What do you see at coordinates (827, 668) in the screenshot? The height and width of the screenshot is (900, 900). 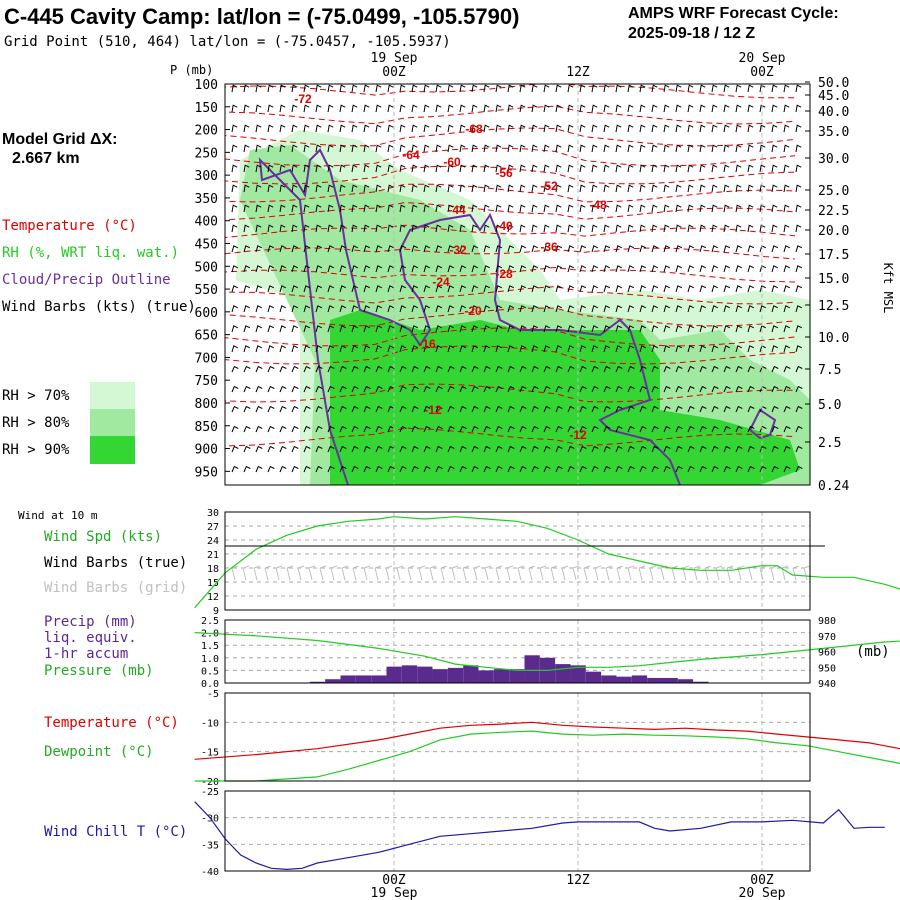 I see `y2-tick-label: 950` at bounding box center [827, 668].